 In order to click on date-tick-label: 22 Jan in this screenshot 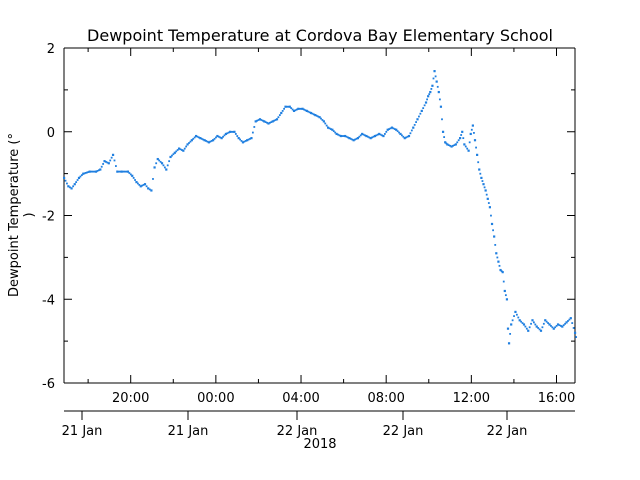, I will do `click(507, 431)`.